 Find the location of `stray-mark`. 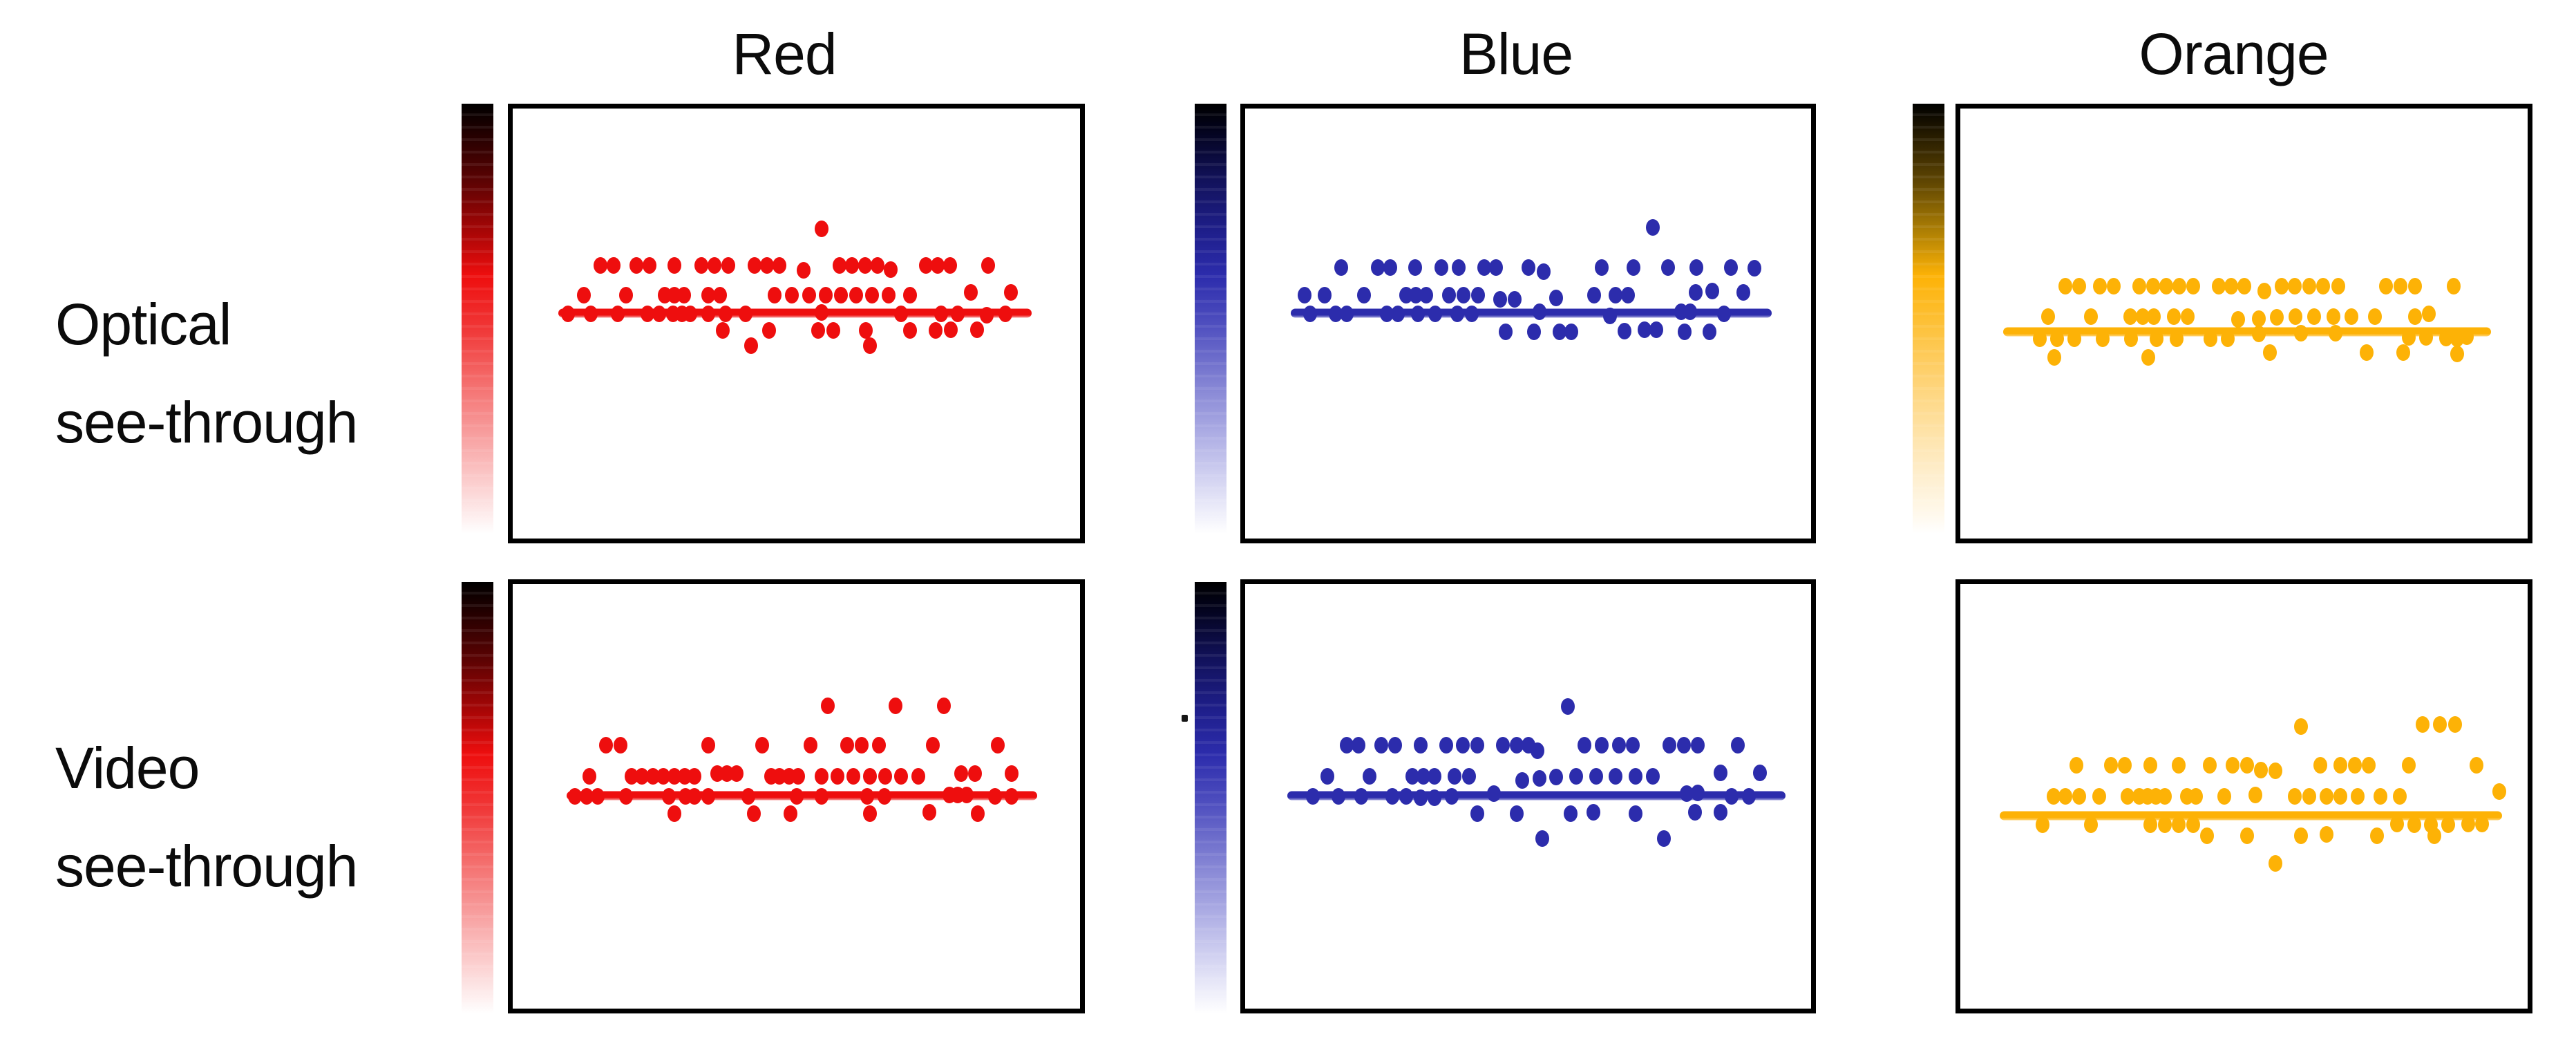

stray-mark is located at coordinates (1185, 718).